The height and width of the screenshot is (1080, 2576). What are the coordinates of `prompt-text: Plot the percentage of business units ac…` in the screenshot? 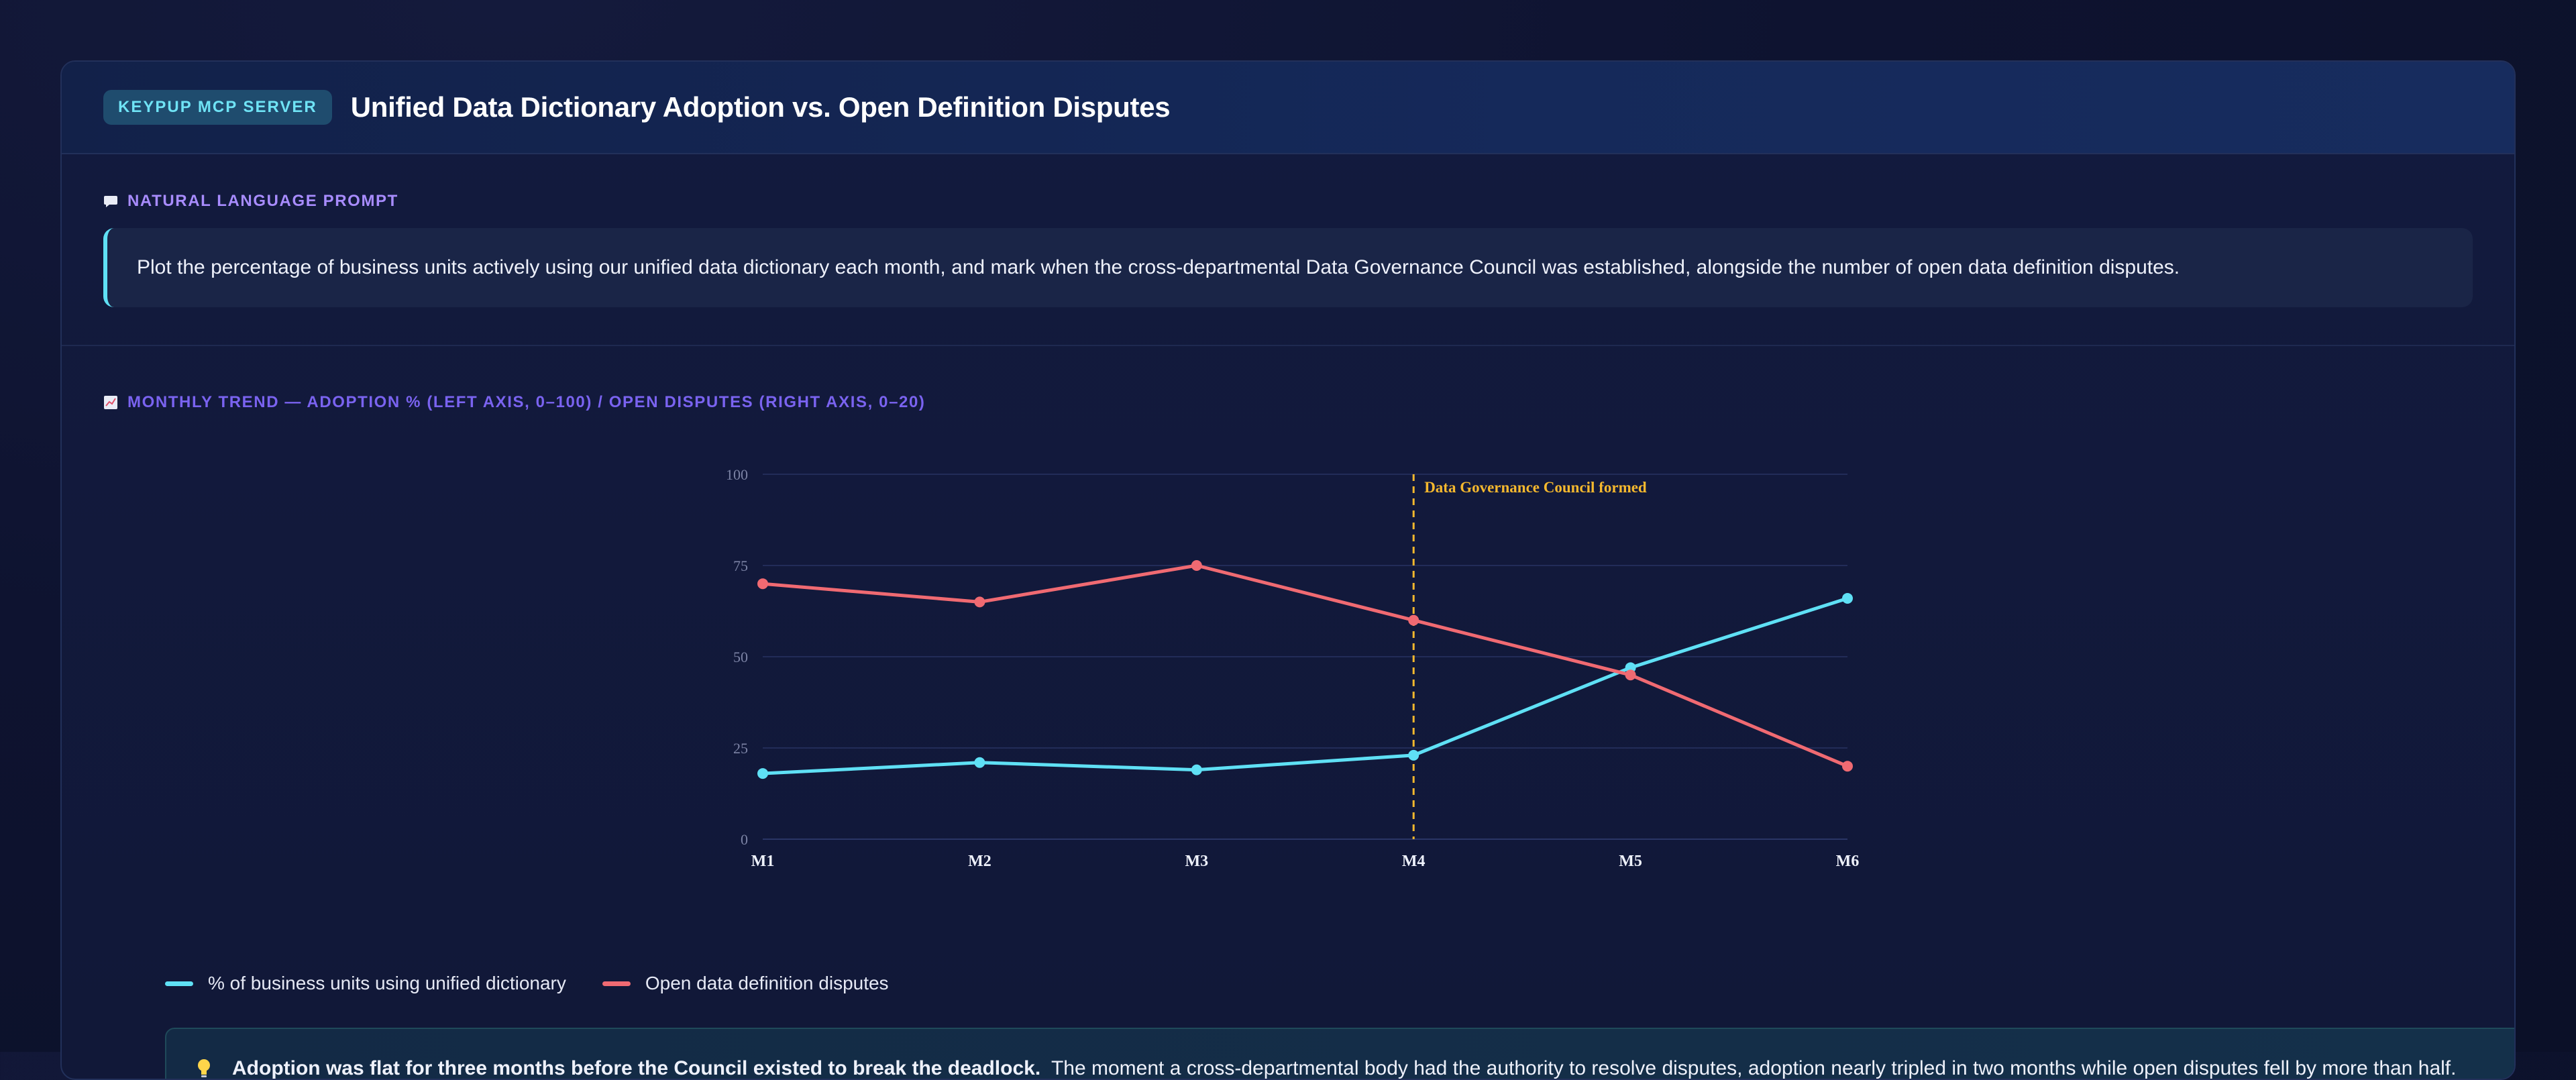 It's located at (1288, 267).